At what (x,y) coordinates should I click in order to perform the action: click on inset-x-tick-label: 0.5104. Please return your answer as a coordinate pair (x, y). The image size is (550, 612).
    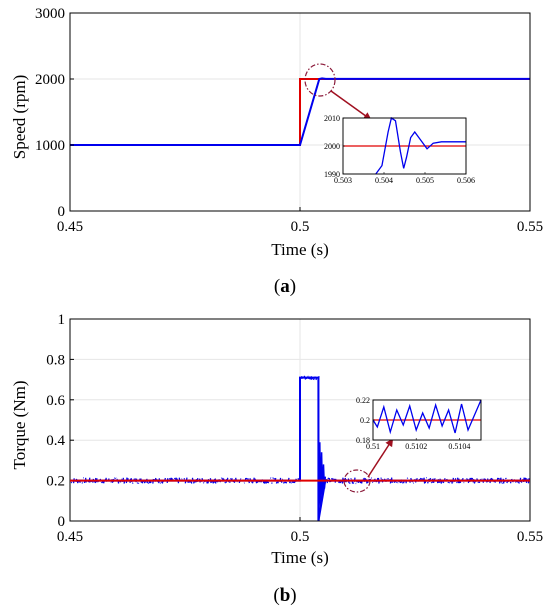
    Looking at the image, I should click on (459, 446).